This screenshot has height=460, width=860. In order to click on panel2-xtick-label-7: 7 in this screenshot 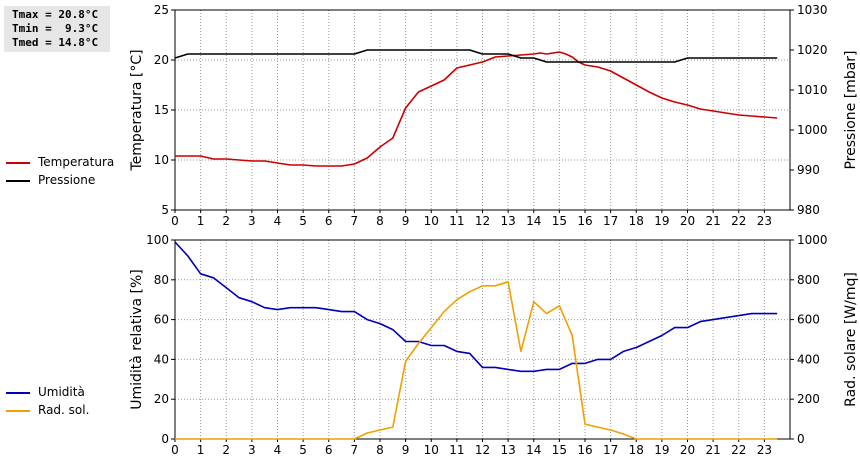, I will do `click(355, 450)`.